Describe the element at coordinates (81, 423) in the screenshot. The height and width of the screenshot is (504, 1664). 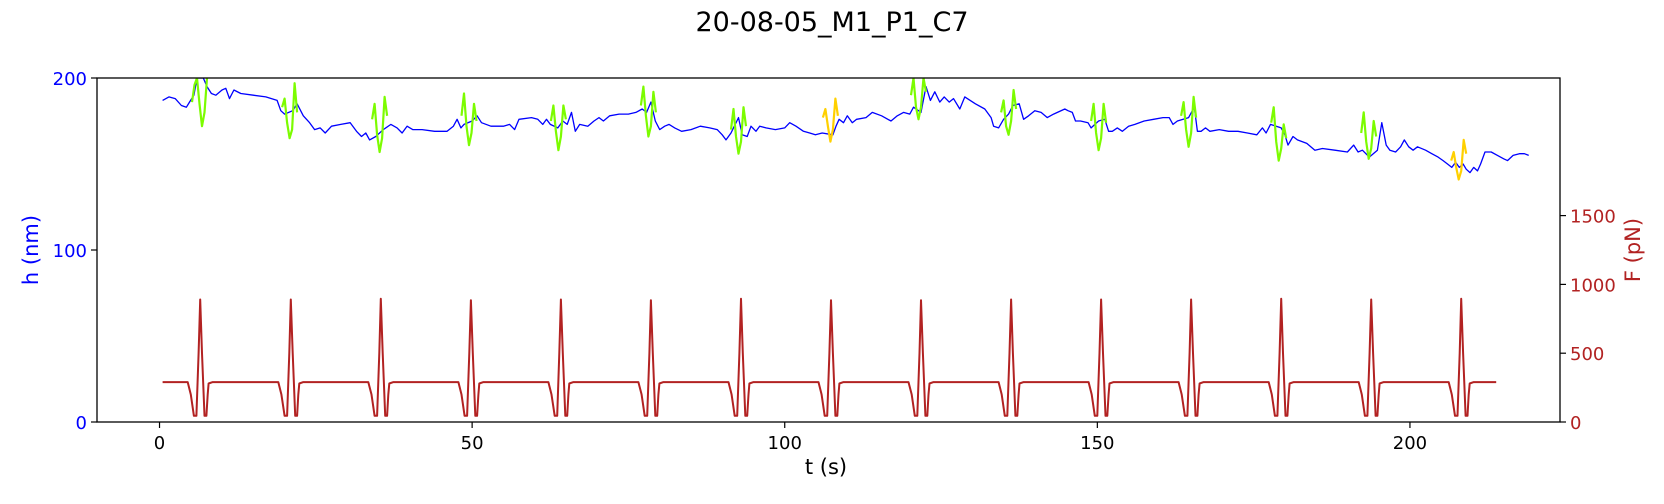
I see `y-left-tick-label: 0` at that location.